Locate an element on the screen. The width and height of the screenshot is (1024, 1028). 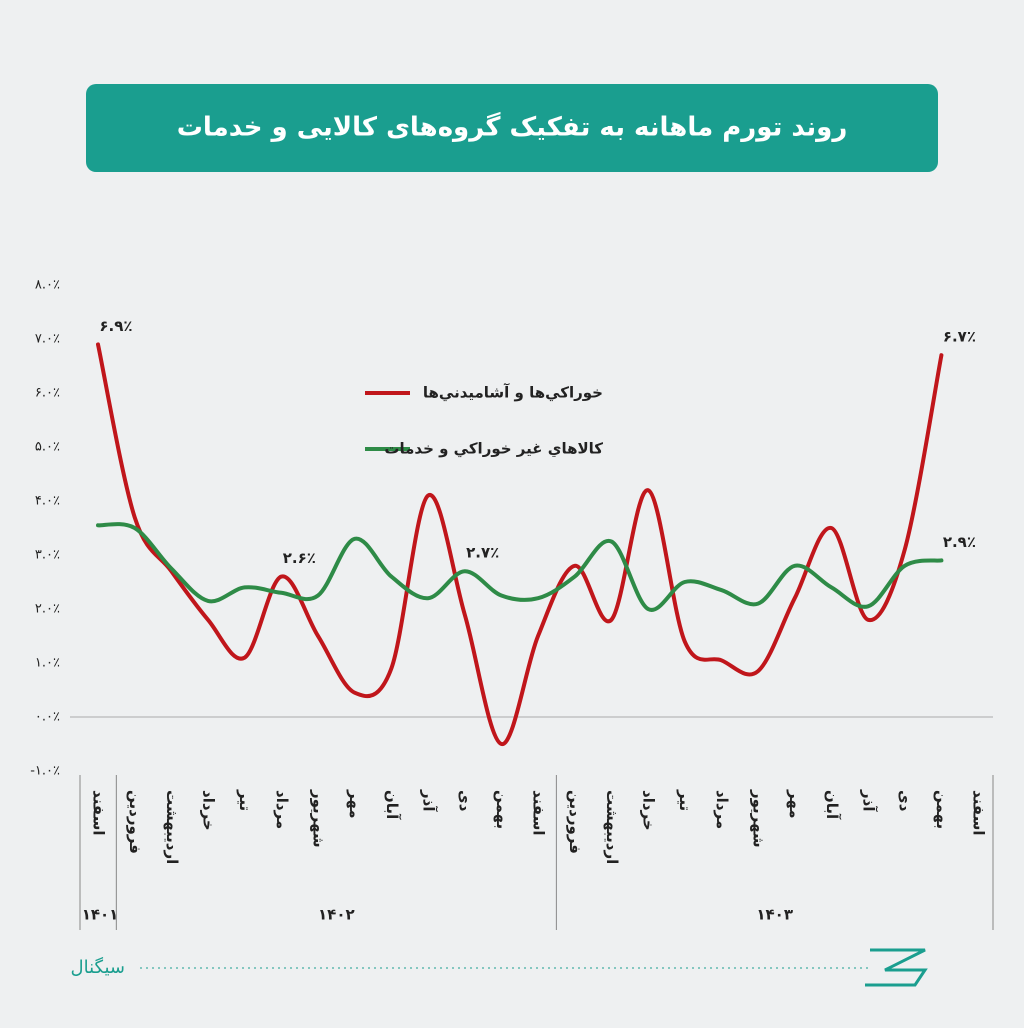
y-tick-label: ۱.۰٪ is located at coordinates (47, 663).